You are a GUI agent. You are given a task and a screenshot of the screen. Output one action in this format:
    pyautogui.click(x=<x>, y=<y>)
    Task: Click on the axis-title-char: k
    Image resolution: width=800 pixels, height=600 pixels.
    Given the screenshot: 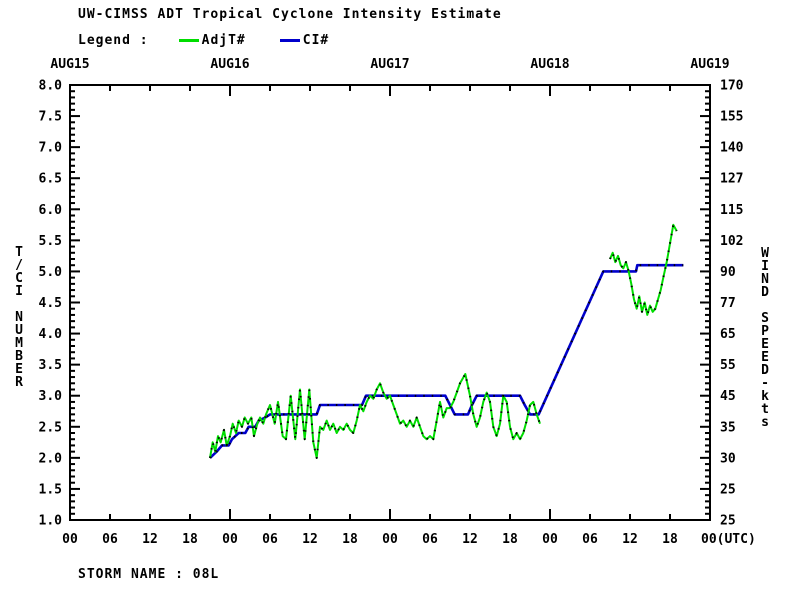 What is the action you would take?
    pyautogui.click(x=765, y=396)
    